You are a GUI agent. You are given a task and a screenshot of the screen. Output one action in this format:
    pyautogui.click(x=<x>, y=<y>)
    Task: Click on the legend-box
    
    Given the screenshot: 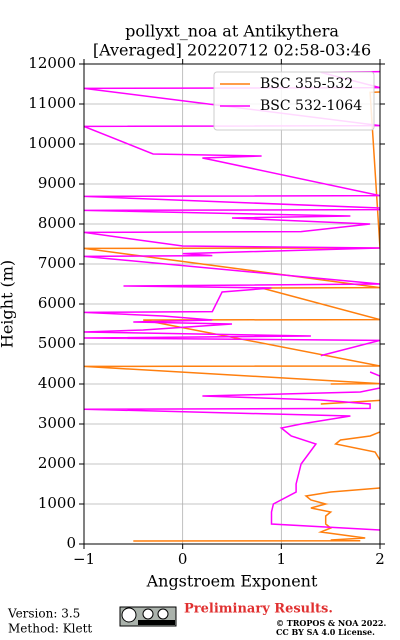 What is the action you would take?
    pyautogui.click(x=294, y=101)
    